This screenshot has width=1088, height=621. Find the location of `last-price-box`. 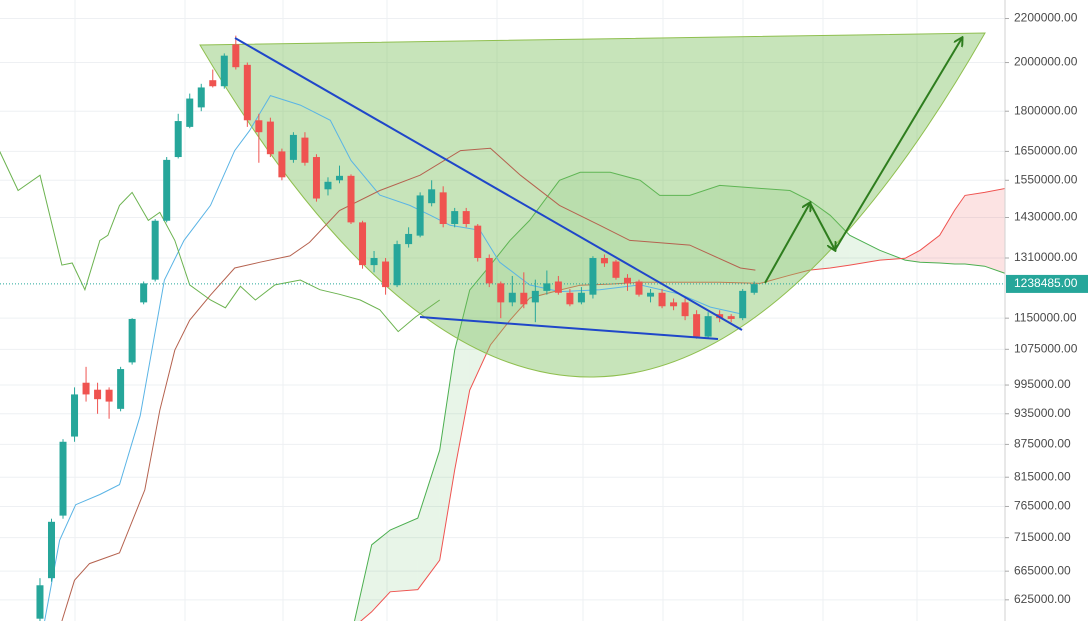

last-price-box is located at coordinates (1047, 283).